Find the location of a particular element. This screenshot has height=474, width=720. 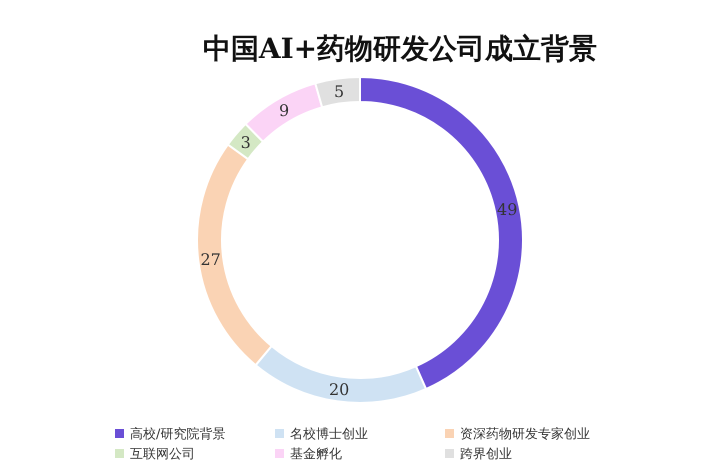

legend-label: 跨界创业 is located at coordinates (486, 454).